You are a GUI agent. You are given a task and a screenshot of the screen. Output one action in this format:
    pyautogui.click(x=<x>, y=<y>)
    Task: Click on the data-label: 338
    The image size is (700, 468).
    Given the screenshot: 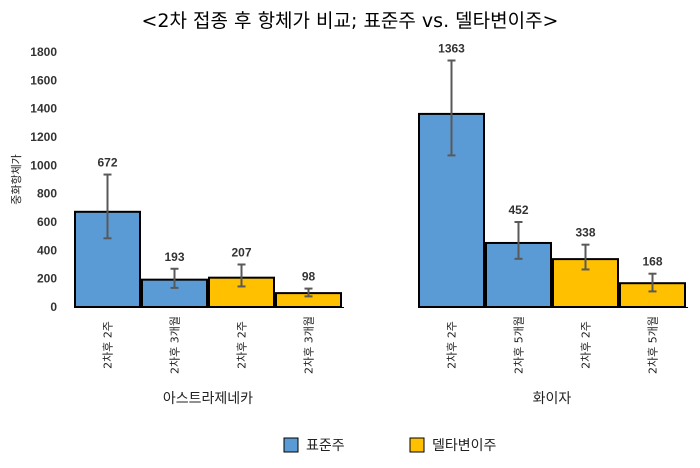 What is the action you would take?
    pyautogui.click(x=585, y=233)
    